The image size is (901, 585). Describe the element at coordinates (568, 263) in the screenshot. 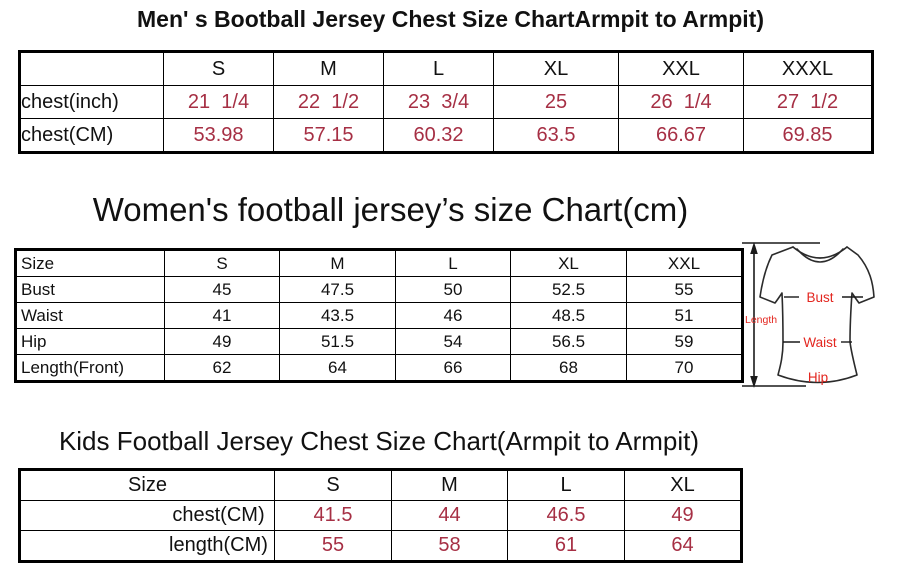

I see `womens-col-xl: XL` at that location.